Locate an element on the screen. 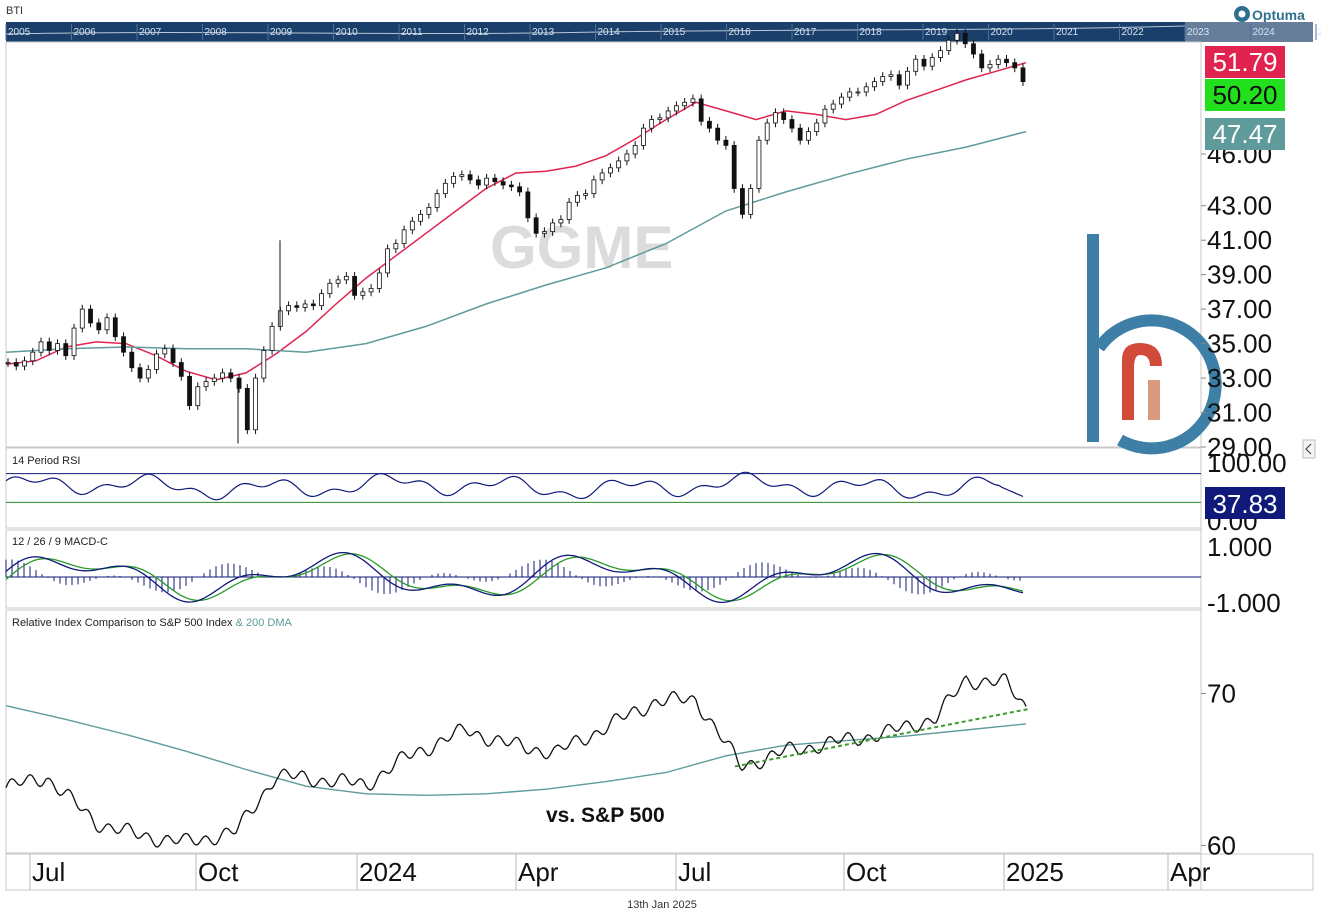  price-badge-value: 51.79 is located at coordinates (1244, 62).